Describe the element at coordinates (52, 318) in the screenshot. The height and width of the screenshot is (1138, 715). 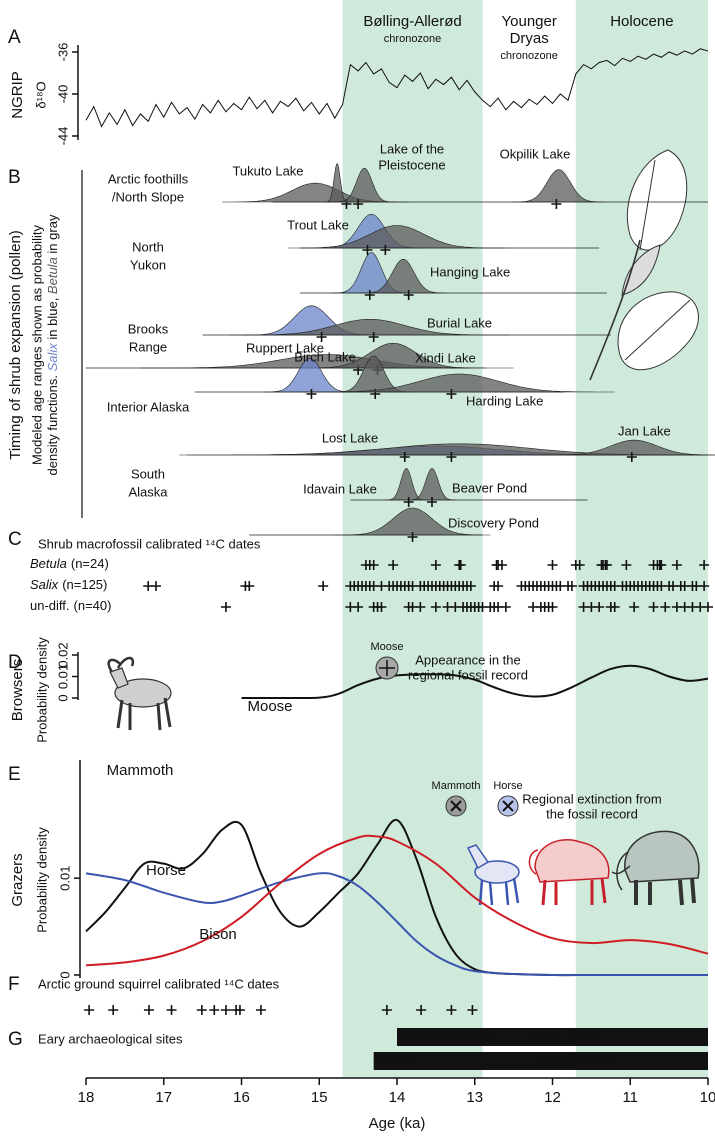
I see `axis-note-part: in blue,` at that location.